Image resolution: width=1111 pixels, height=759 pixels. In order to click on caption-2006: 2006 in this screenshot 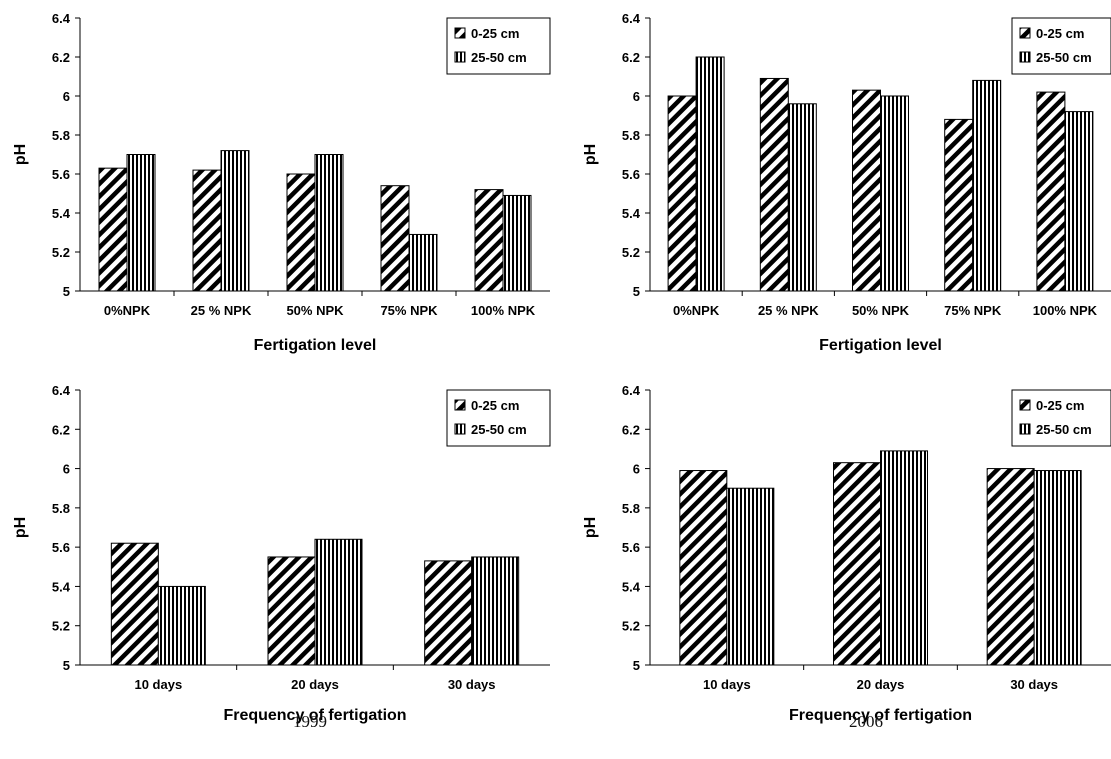, I will do `click(866, 721)`.